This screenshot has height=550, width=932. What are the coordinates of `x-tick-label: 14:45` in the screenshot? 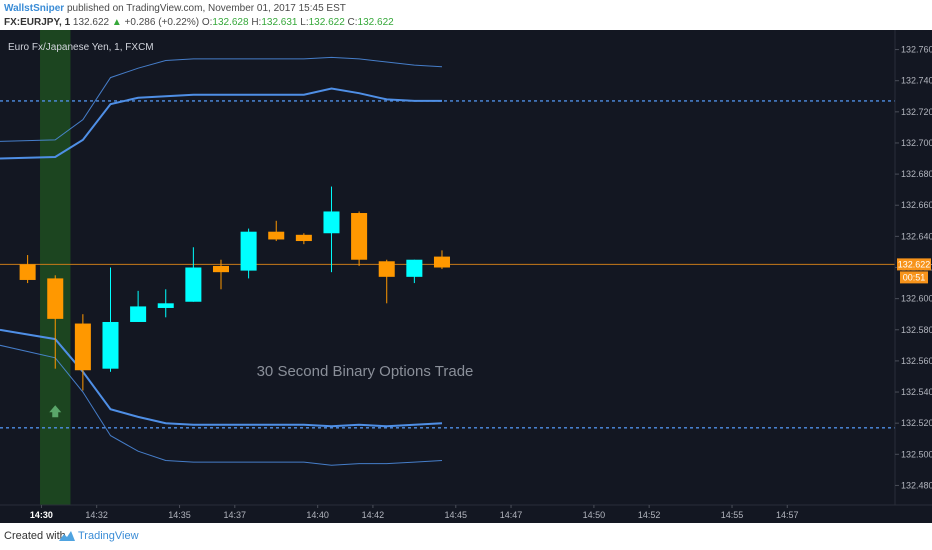 It's located at (456, 515).